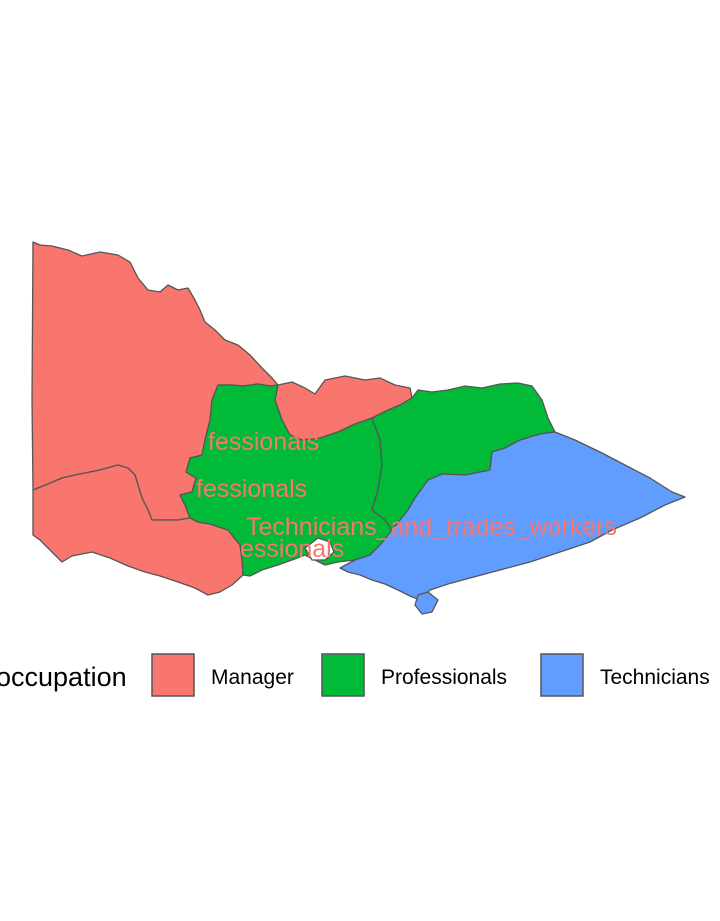  I want to click on legend-label-professionals: Professionals, so click(444, 677).